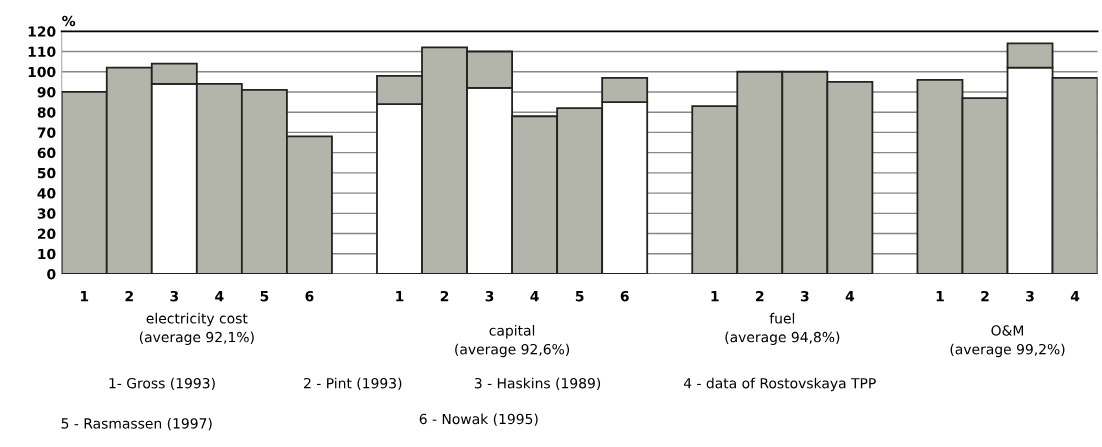 This screenshot has height=447, width=1102. What do you see at coordinates (162, 384) in the screenshot?
I see `text: 1- Gross (1993)` at bounding box center [162, 384].